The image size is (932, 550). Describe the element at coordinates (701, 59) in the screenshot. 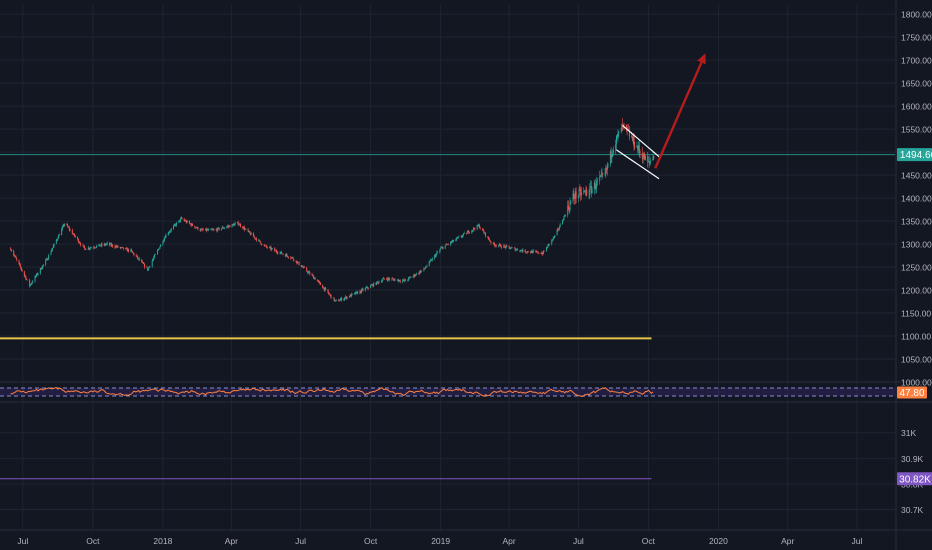

I see `forecast-arrow-head` at that location.